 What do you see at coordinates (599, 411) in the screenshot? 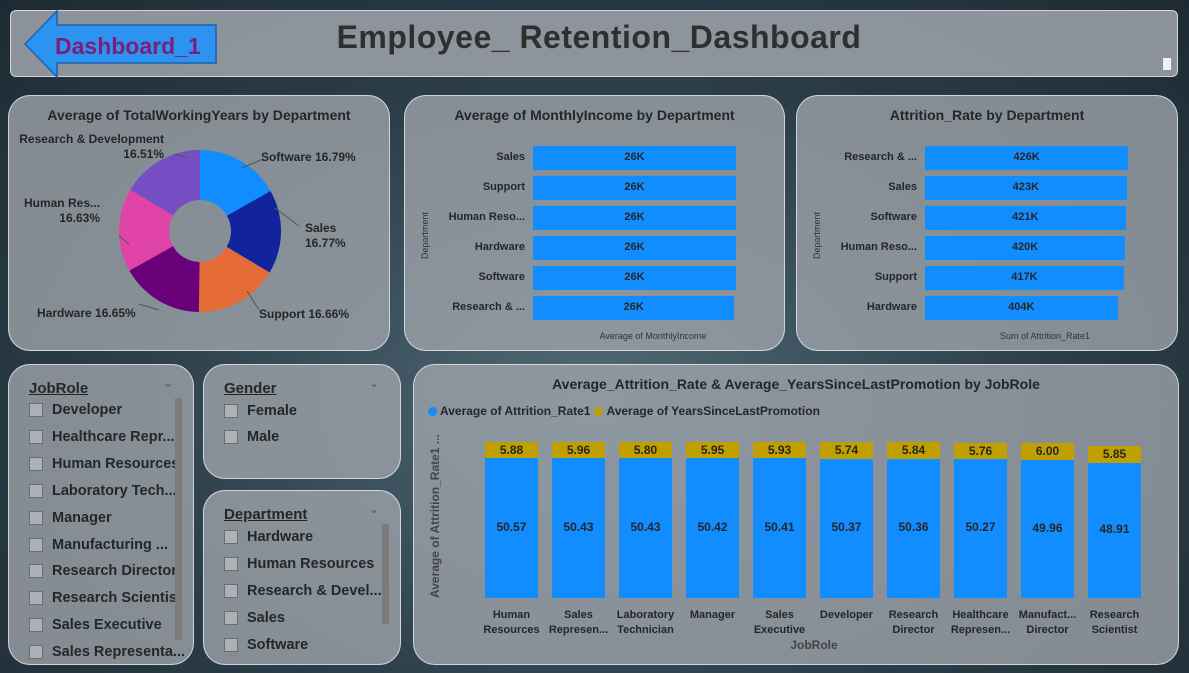
I see `legend-dot-promotion` at bounding box center [599, 411].